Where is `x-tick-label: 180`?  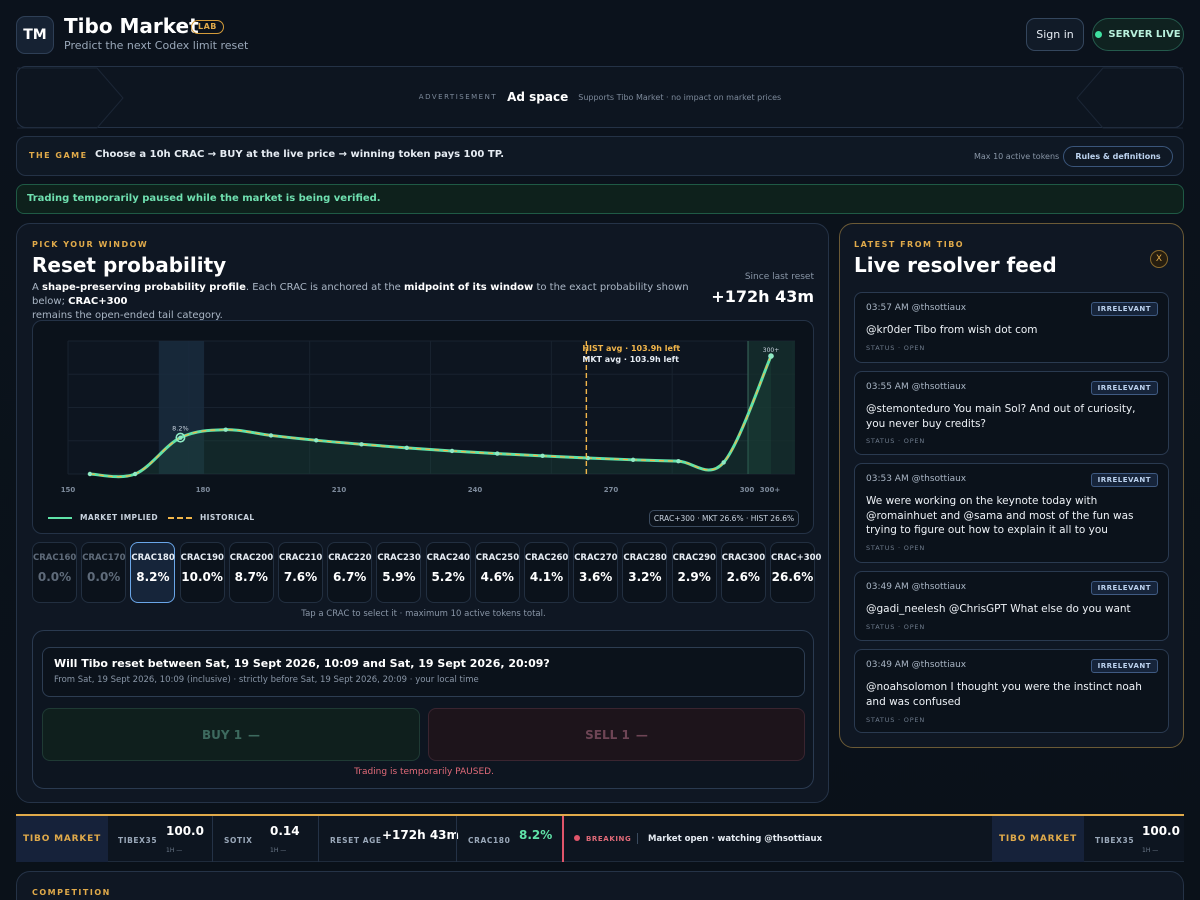 x-tick-label: 180 is located at coordinates (203, 490).